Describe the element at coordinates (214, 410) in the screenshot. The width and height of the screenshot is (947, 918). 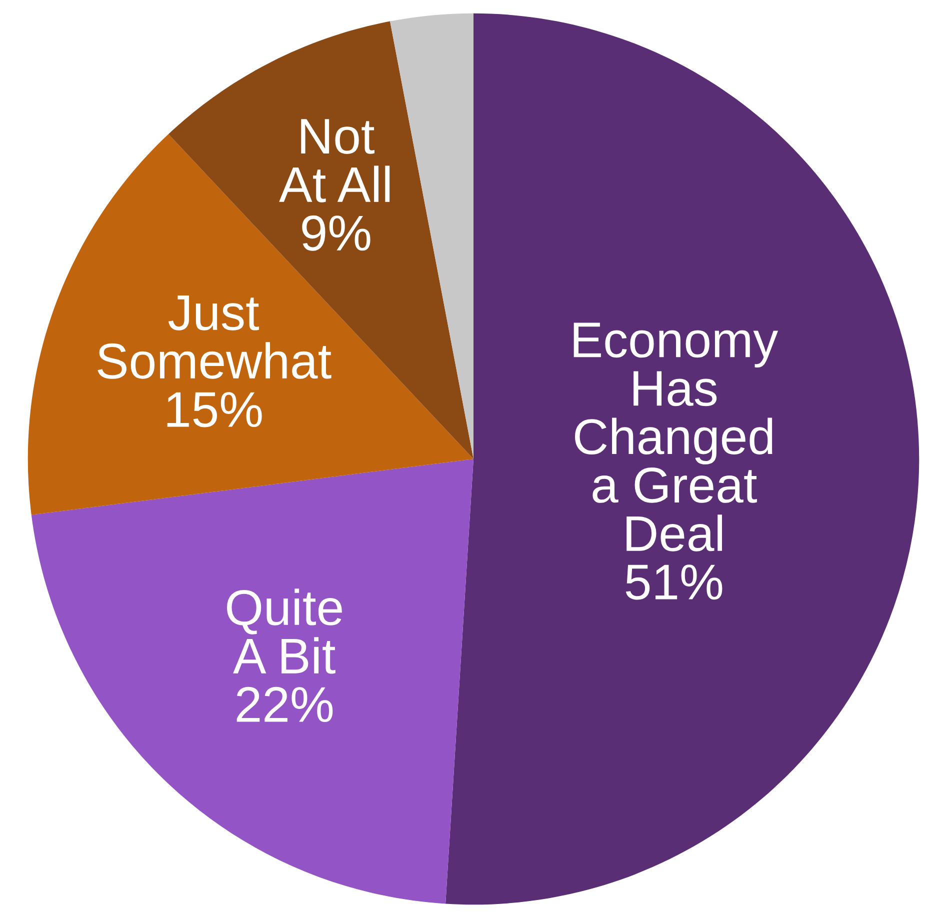
I see `data-label: 15%` at that location.